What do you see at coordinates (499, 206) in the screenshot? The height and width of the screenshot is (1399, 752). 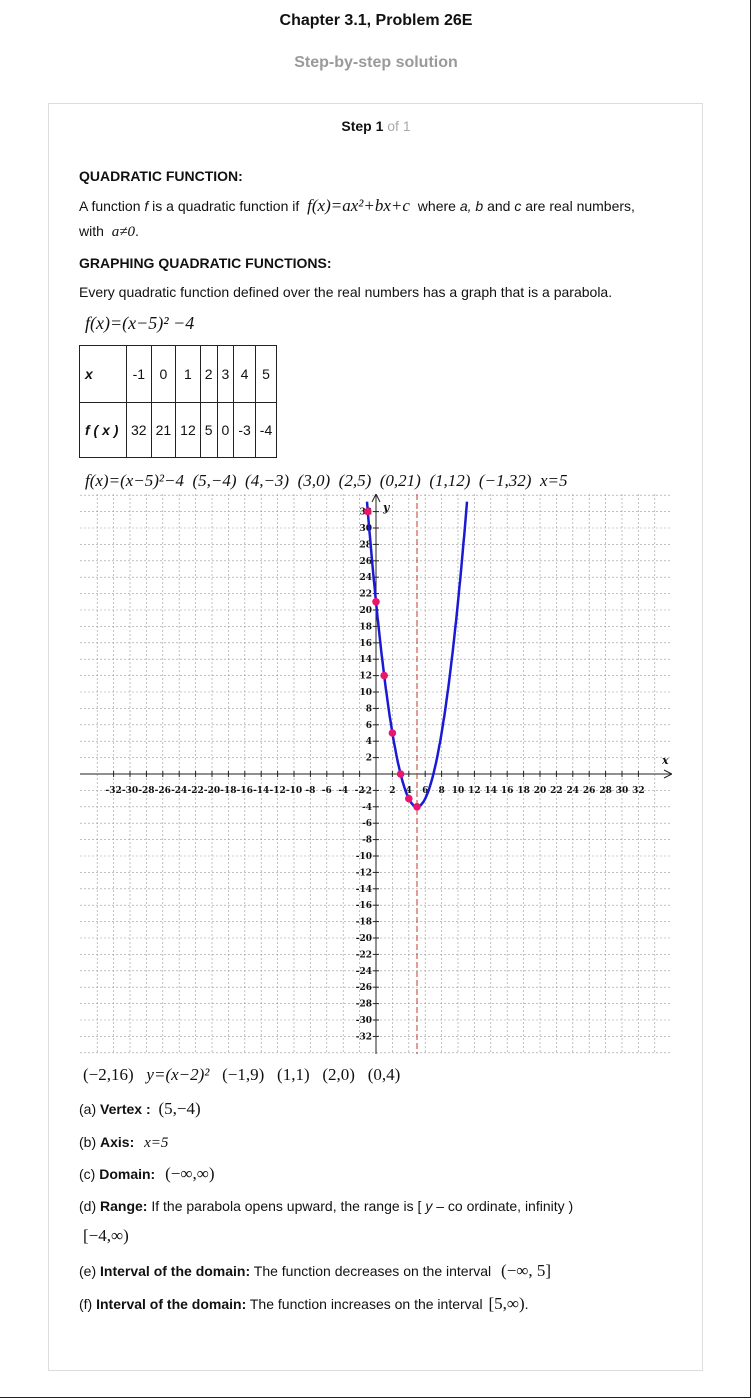 I see `definition-and: and` at bounding box center [499, 206].